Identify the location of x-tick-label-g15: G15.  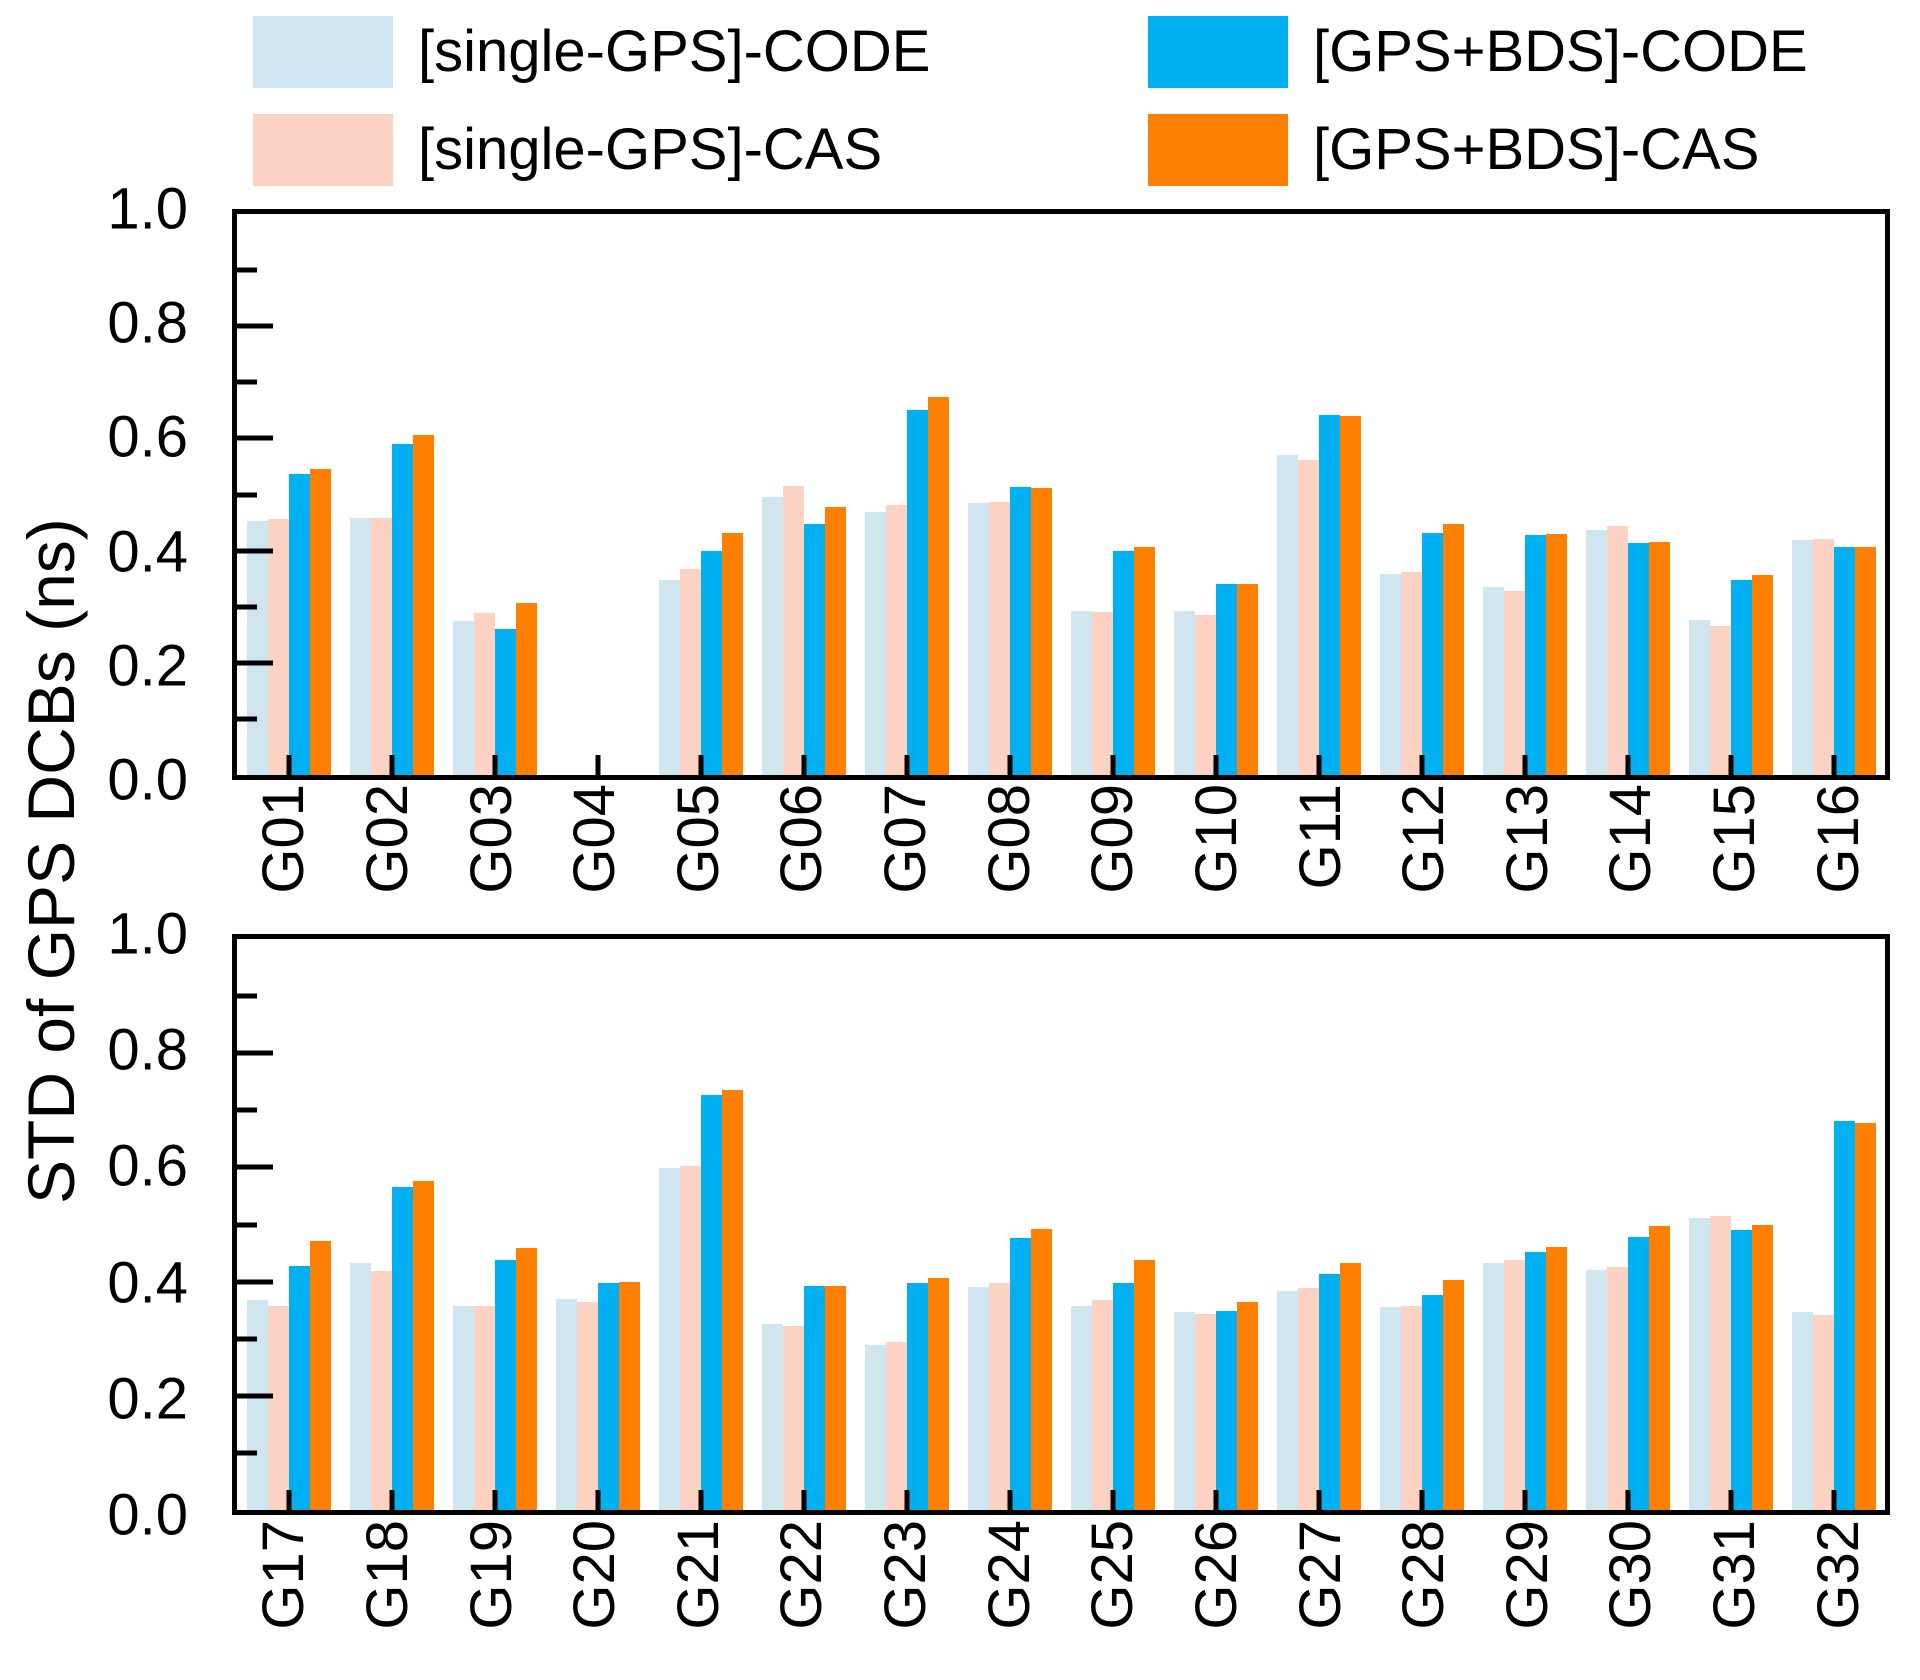
(1735, 839).